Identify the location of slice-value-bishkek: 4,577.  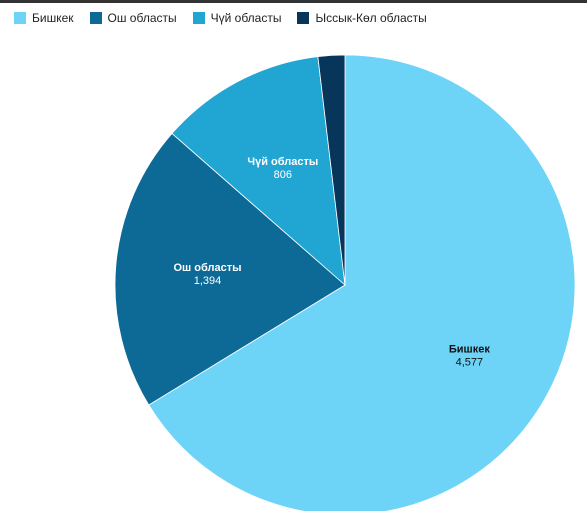
(470, 363).